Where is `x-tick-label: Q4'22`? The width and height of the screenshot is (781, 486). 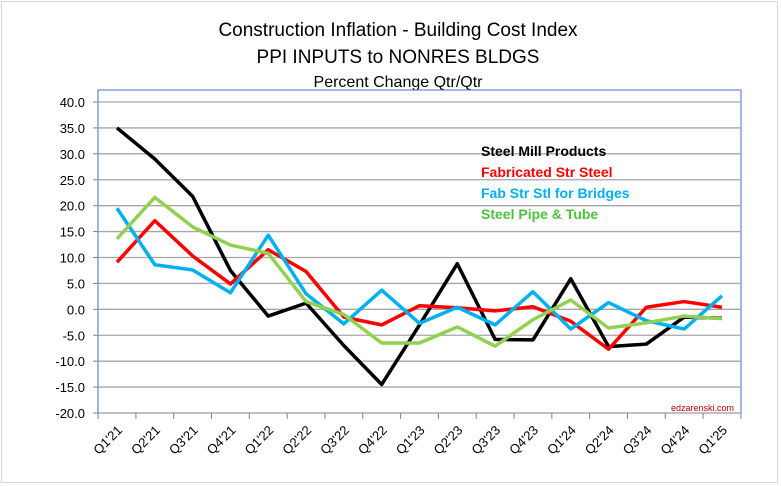 x-tick-label: Q4'22 is located at coordinates (372, 440).